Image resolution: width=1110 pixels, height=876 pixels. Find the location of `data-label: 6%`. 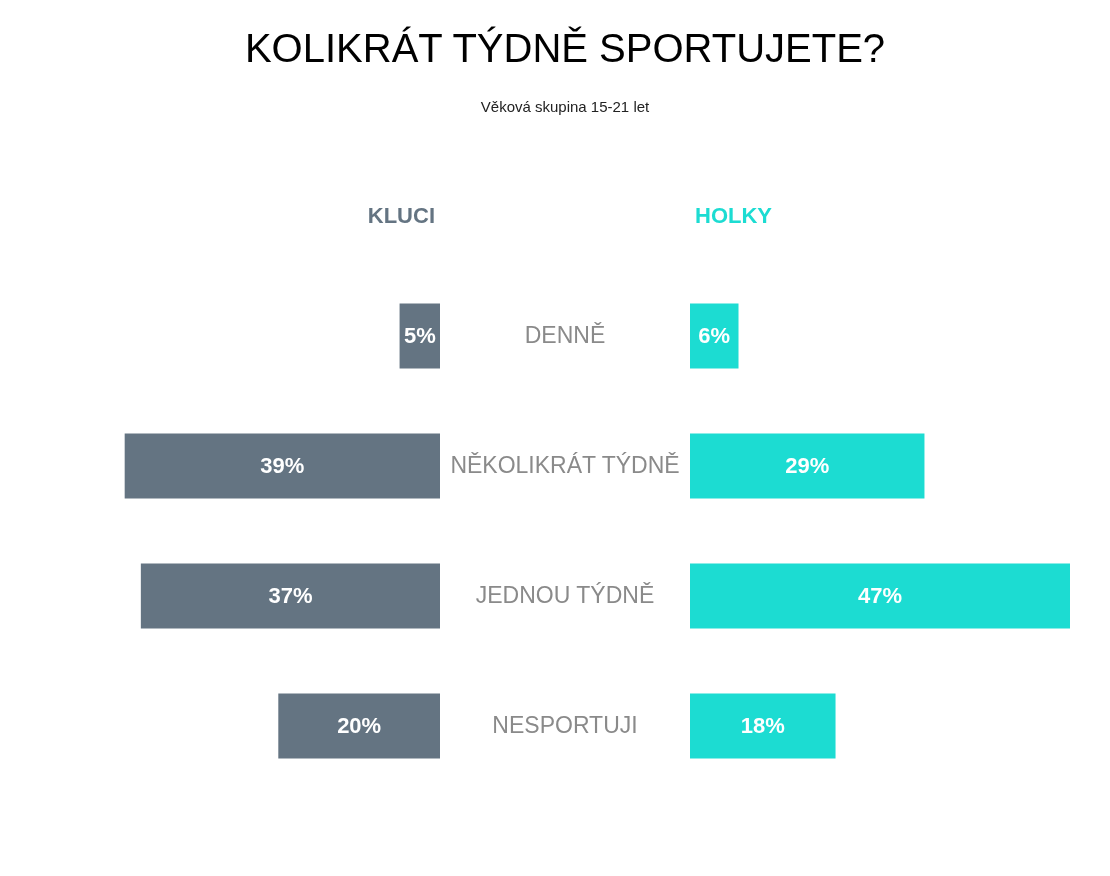

data-label: 6% is located at coordinates (714, 335).